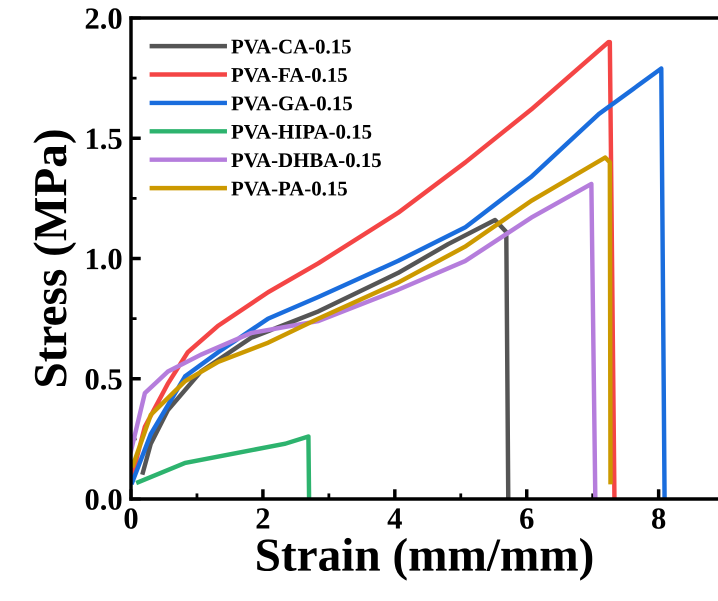 The image size is (718, 601). I want to click on x-tick-label: 8, so click(659, 518).